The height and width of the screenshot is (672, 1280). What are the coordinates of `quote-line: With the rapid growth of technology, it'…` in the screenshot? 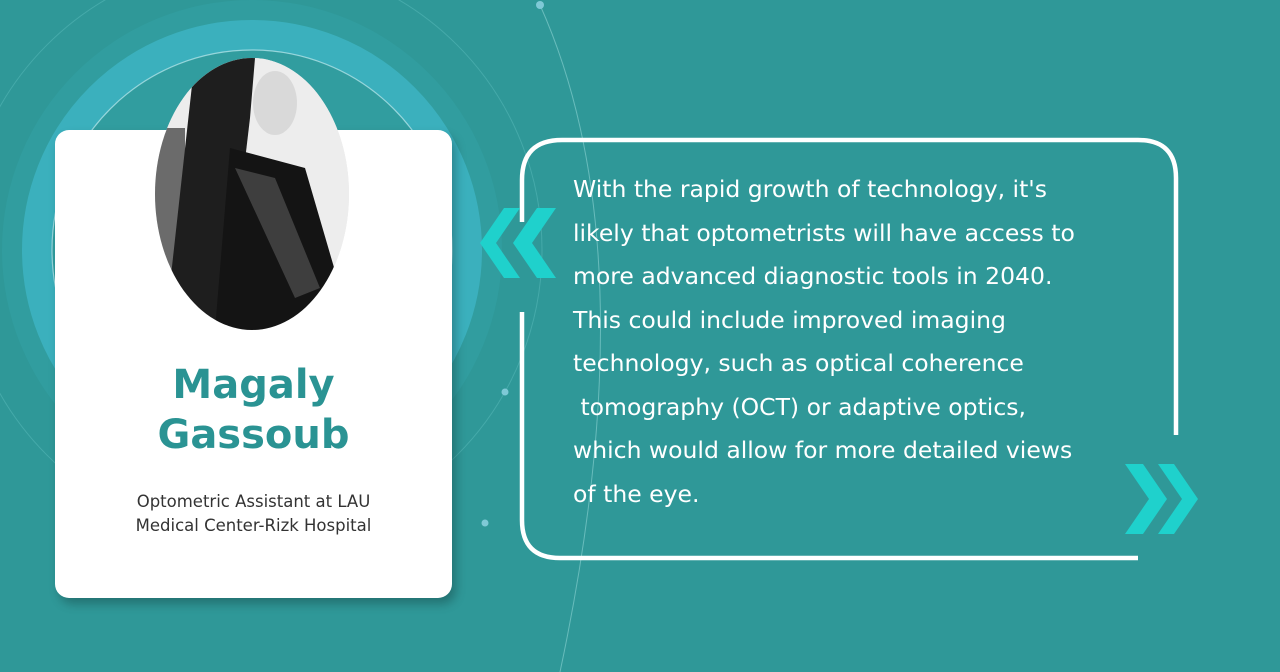 It's located at (810, 189).